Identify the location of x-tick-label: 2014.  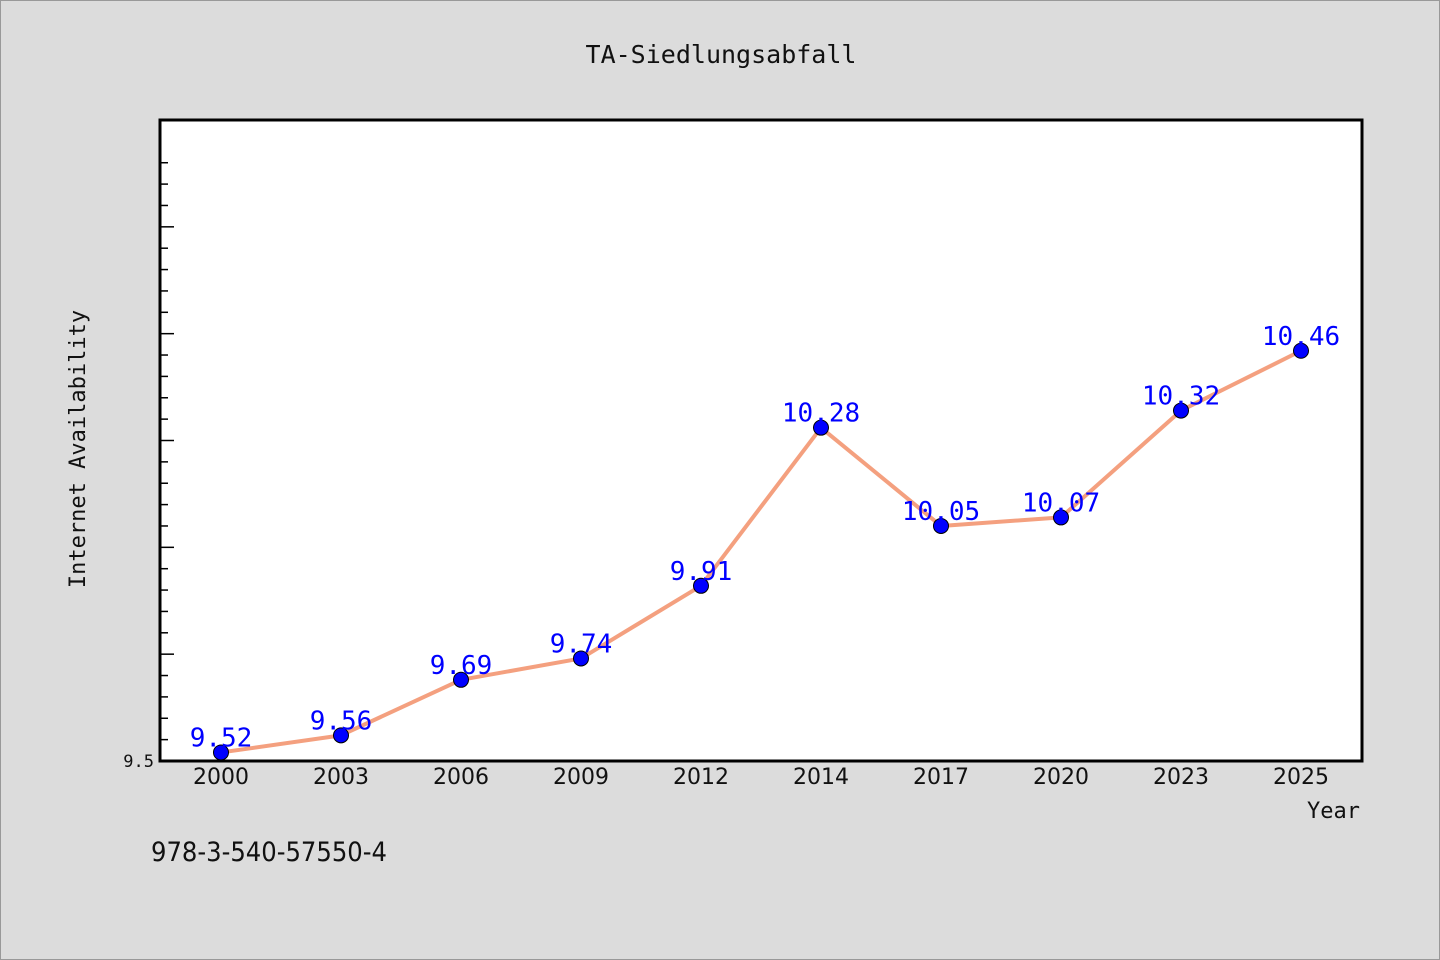
(821, 777).